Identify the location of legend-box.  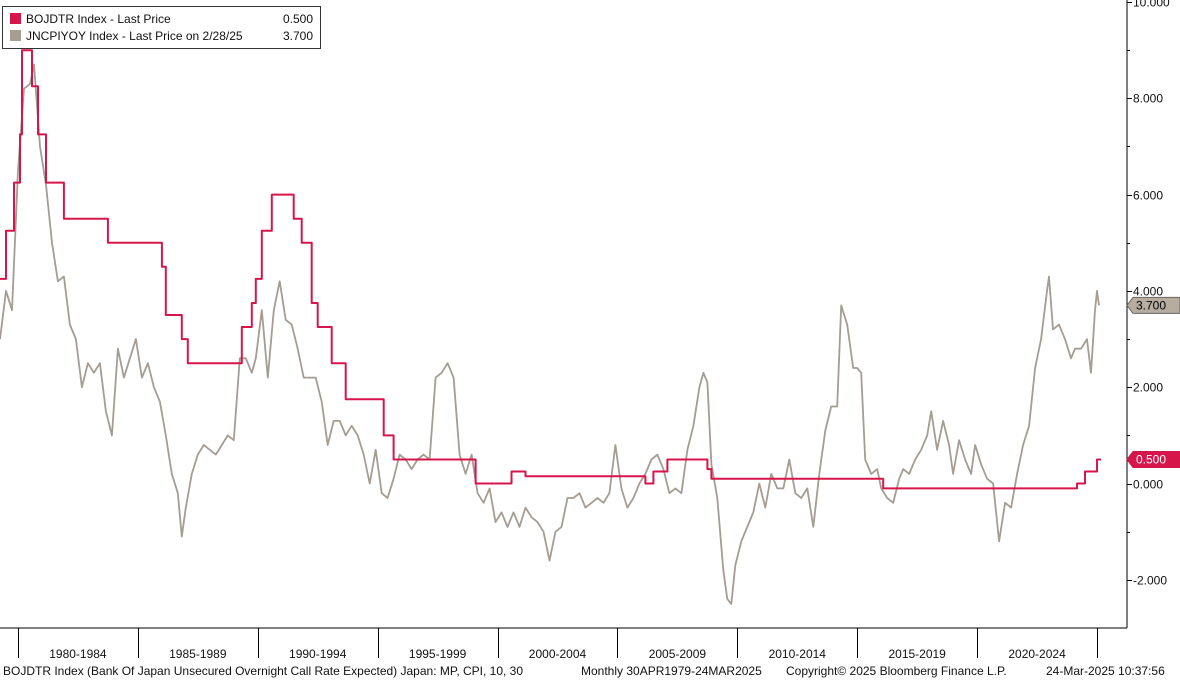
(161, 27).